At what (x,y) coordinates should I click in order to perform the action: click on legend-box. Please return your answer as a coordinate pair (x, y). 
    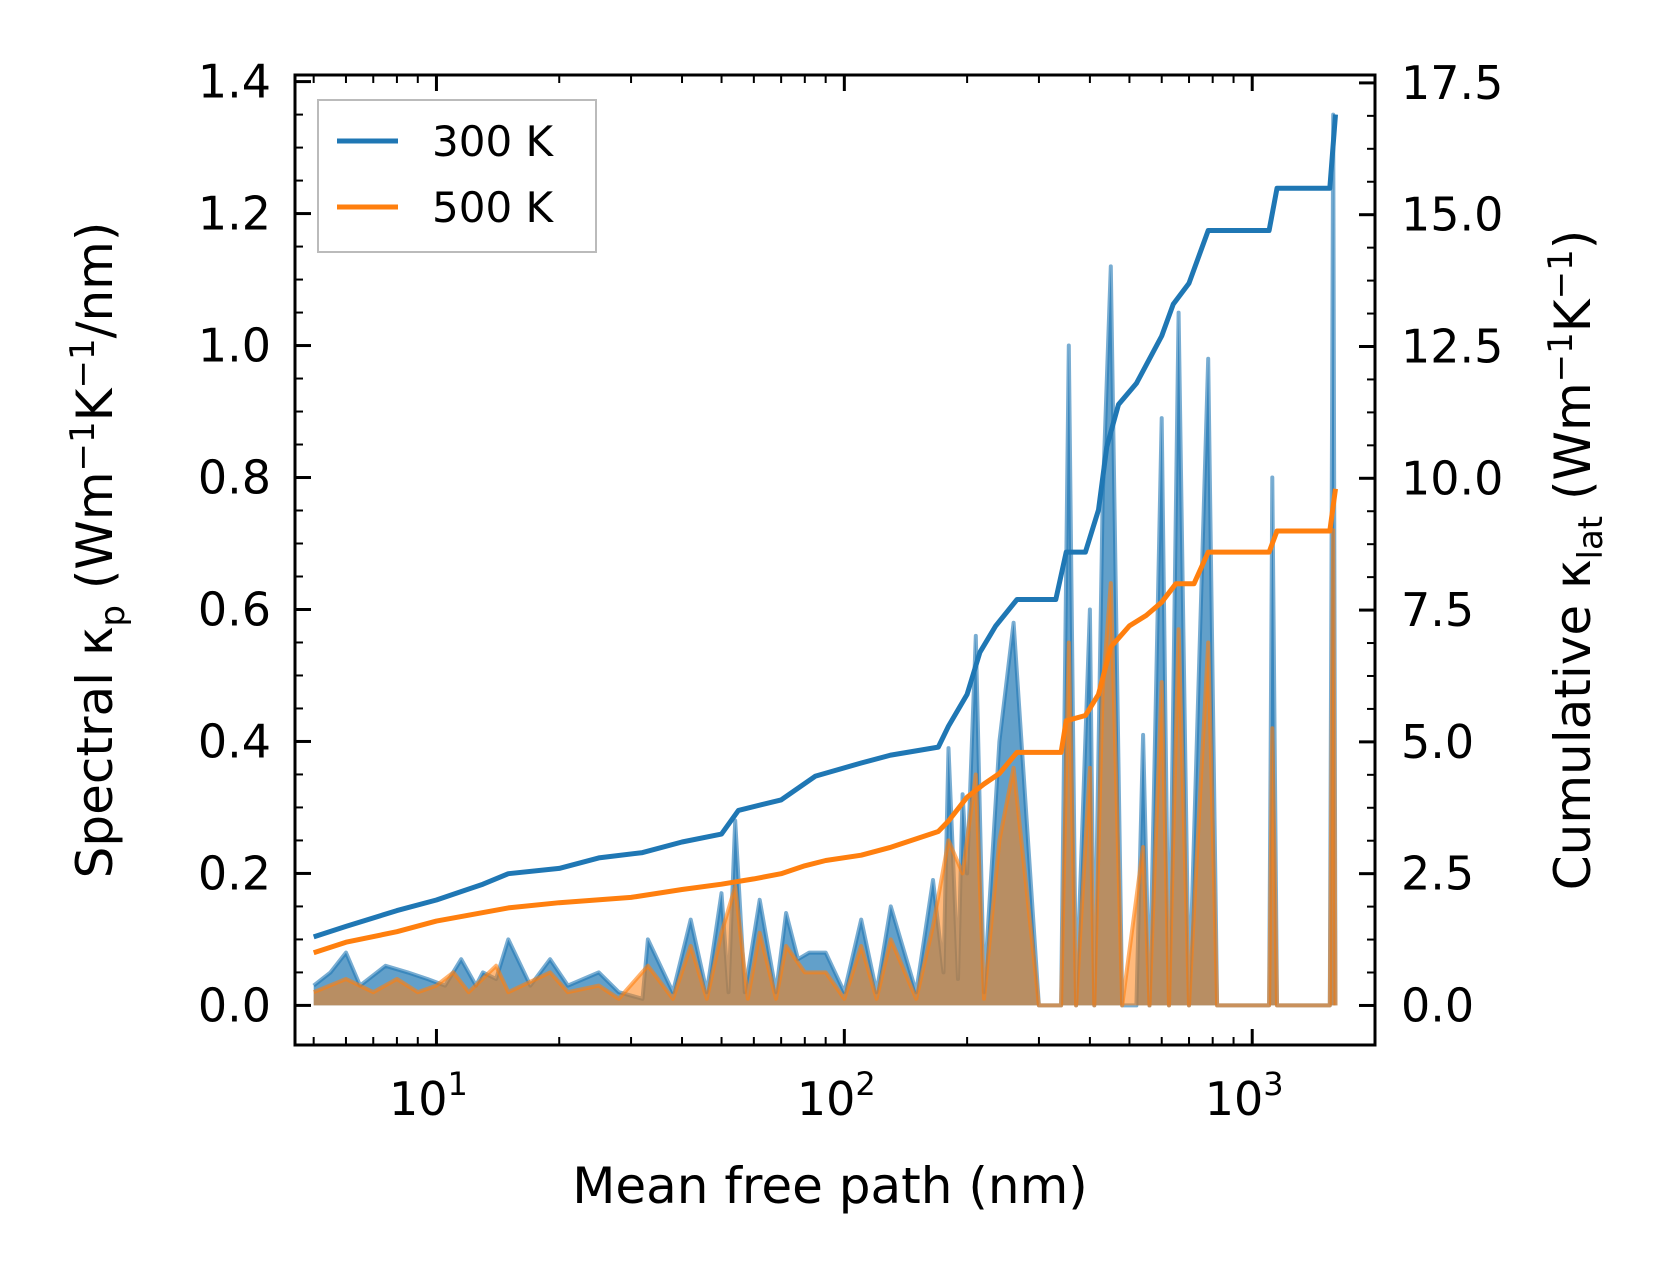
    Looking at the image, I should click on (457, 176).